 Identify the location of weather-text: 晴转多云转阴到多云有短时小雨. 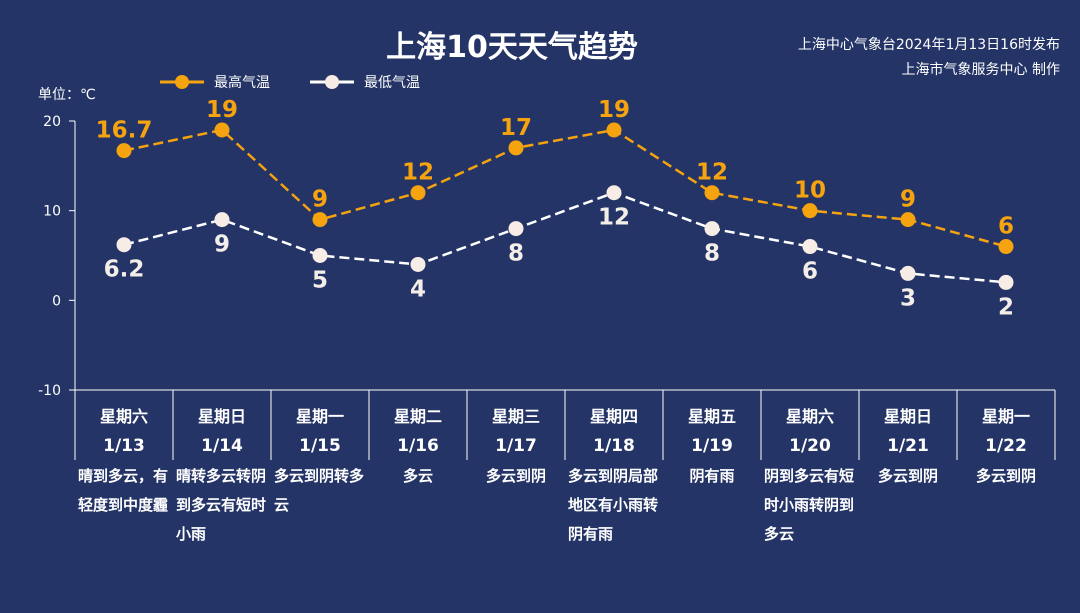
(221, 505).